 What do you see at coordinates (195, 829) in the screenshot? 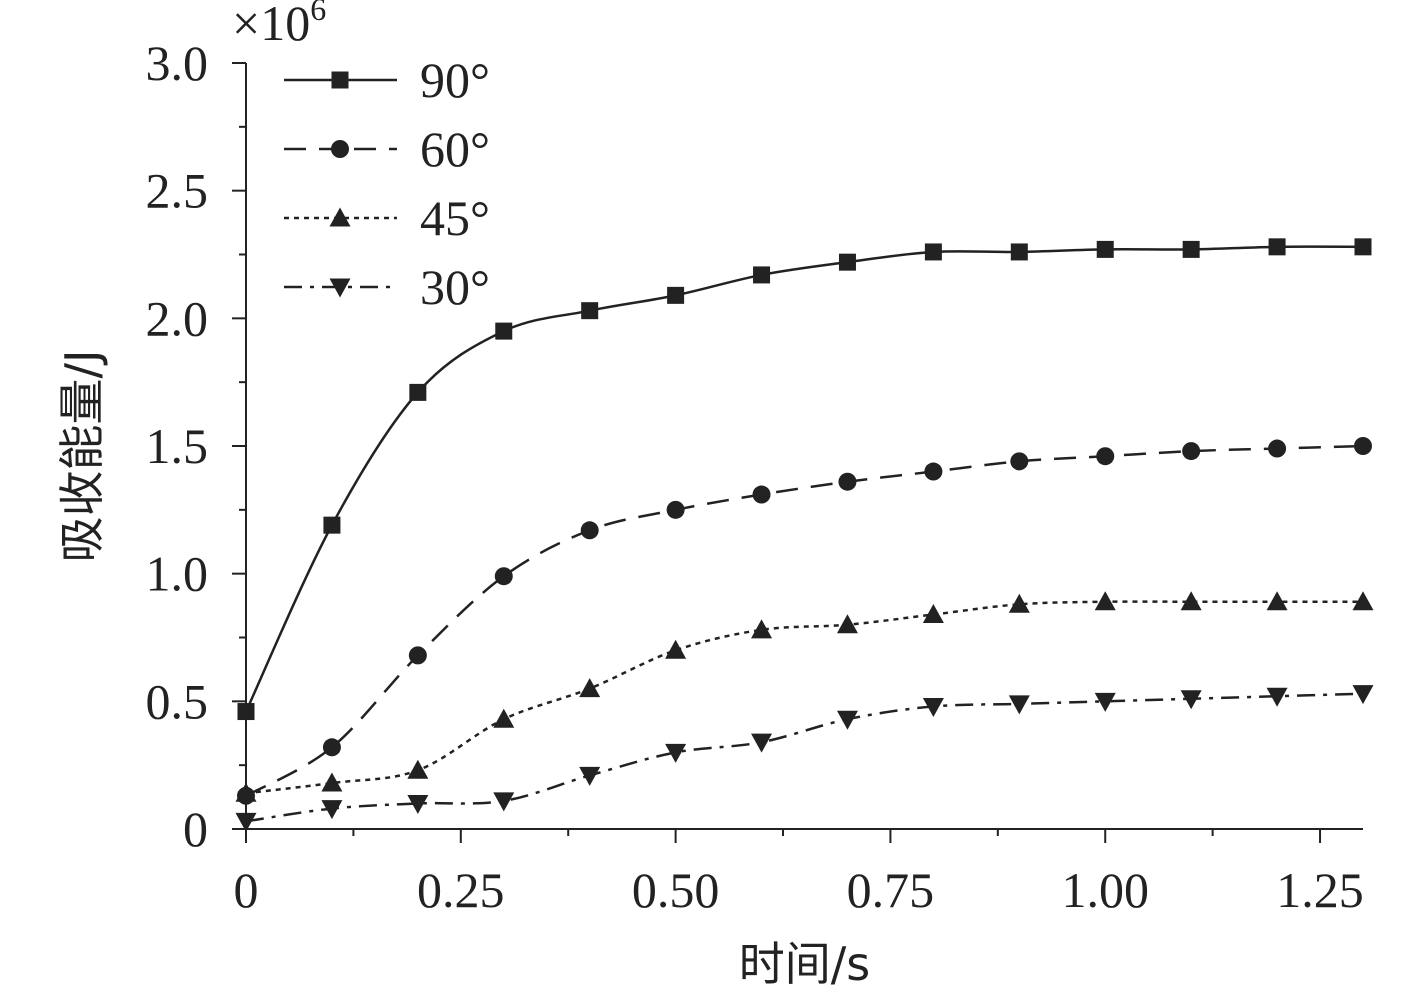
I see `y-tick-label: 0` at bounding box center [195, 829].